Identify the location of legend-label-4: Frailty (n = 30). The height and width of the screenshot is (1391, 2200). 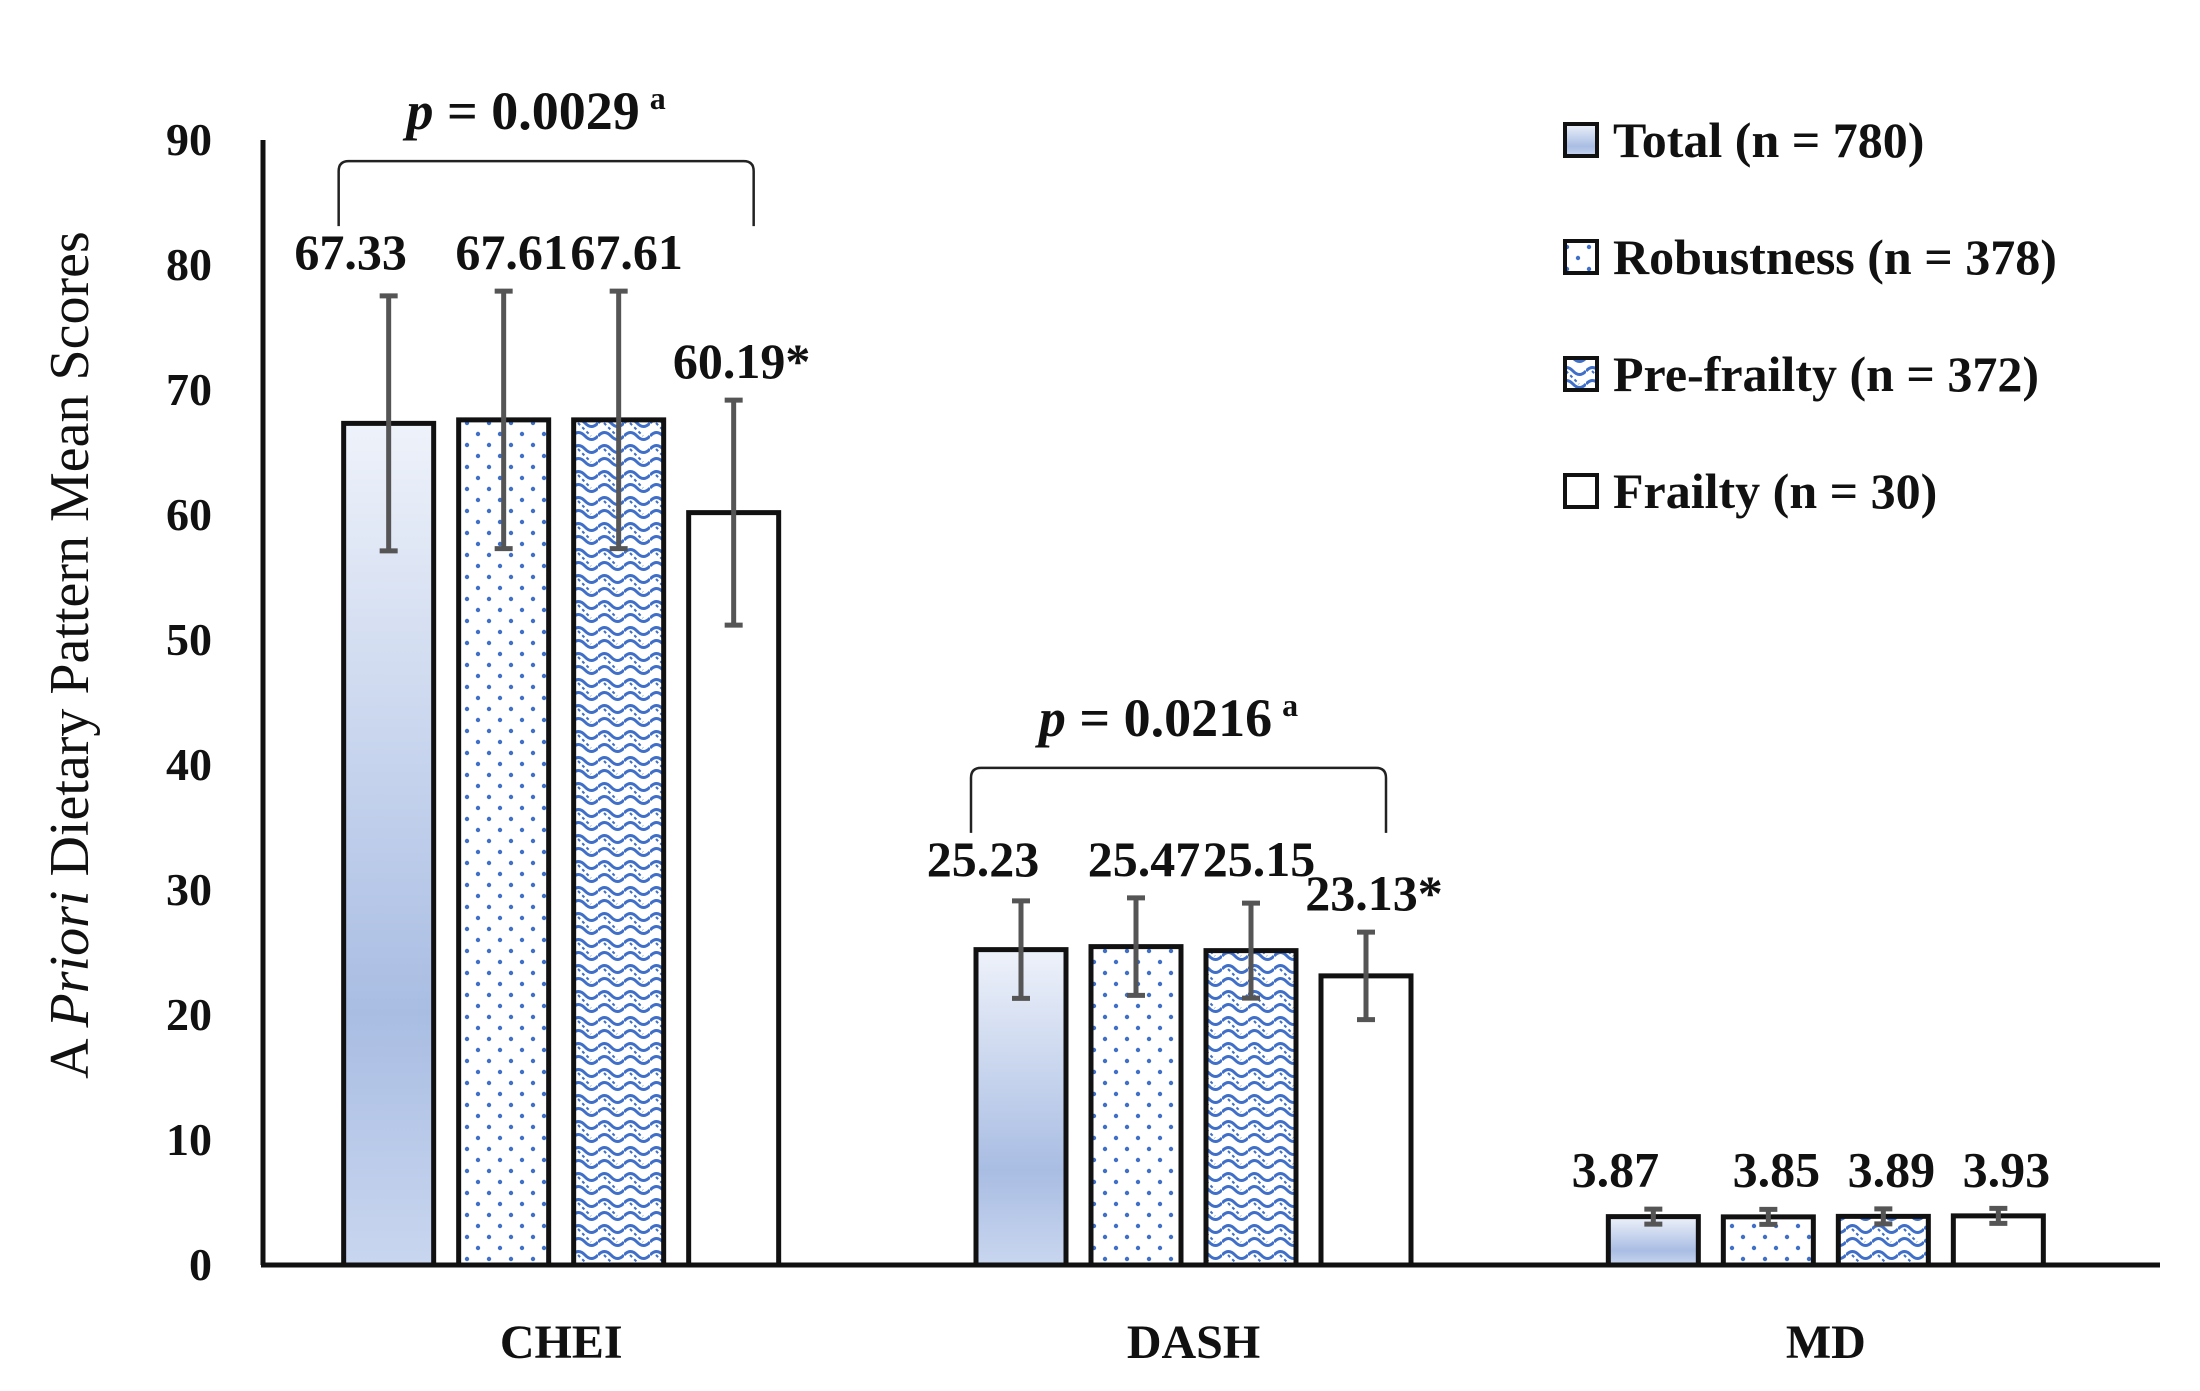
(1775, 491).